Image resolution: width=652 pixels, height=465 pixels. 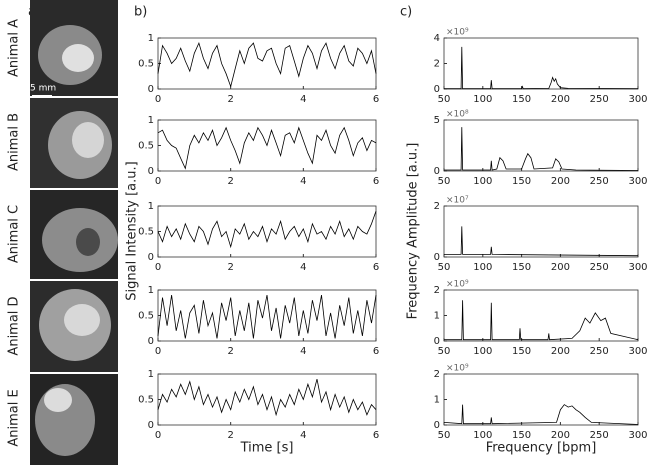 What do you see at coordinates (413, 231) in the screenshot?
I see `y-axis-label: Frequency Amplitude [a.u.]` at bounding box center [413, 231].